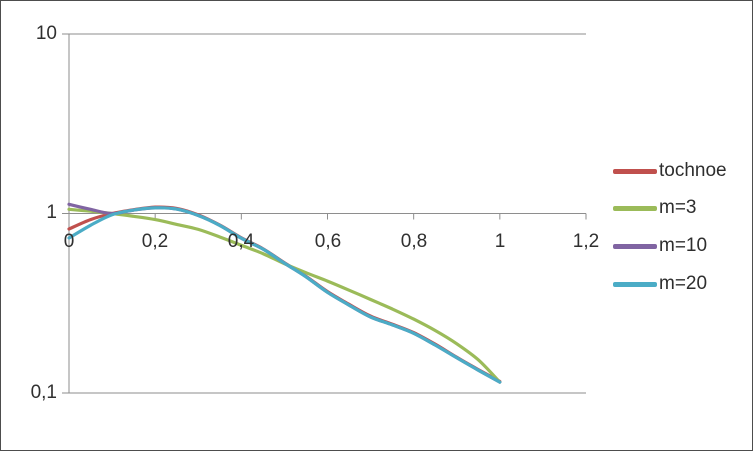 This screenshot has height=451, width=753. I want to click on x-axis-tick-label: 0,8, so click(414, 241).